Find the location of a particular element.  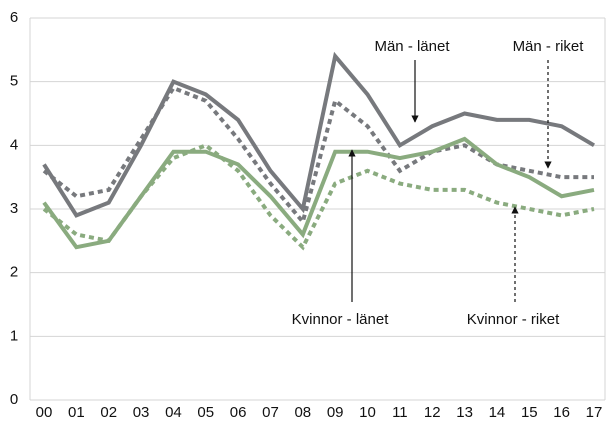

annotation-label: Kvinnor - länet is located at coordinates (341, 319).